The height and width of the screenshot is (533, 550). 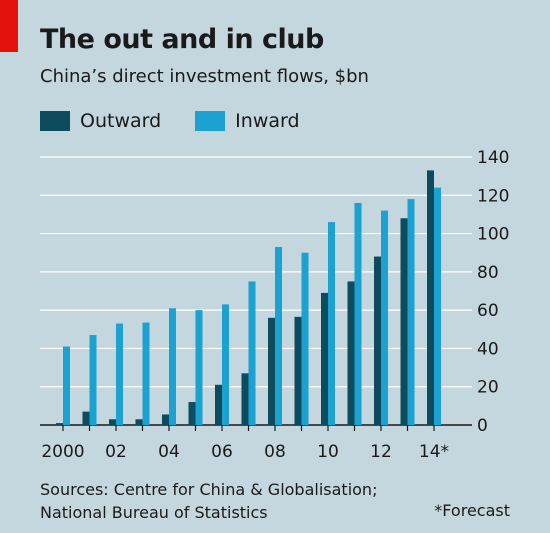 What do you see at coordinates (154, 512) in the screenshot?
I see `sources-line-2: National Bureau of Statistics` at bounding box center [154, 512].